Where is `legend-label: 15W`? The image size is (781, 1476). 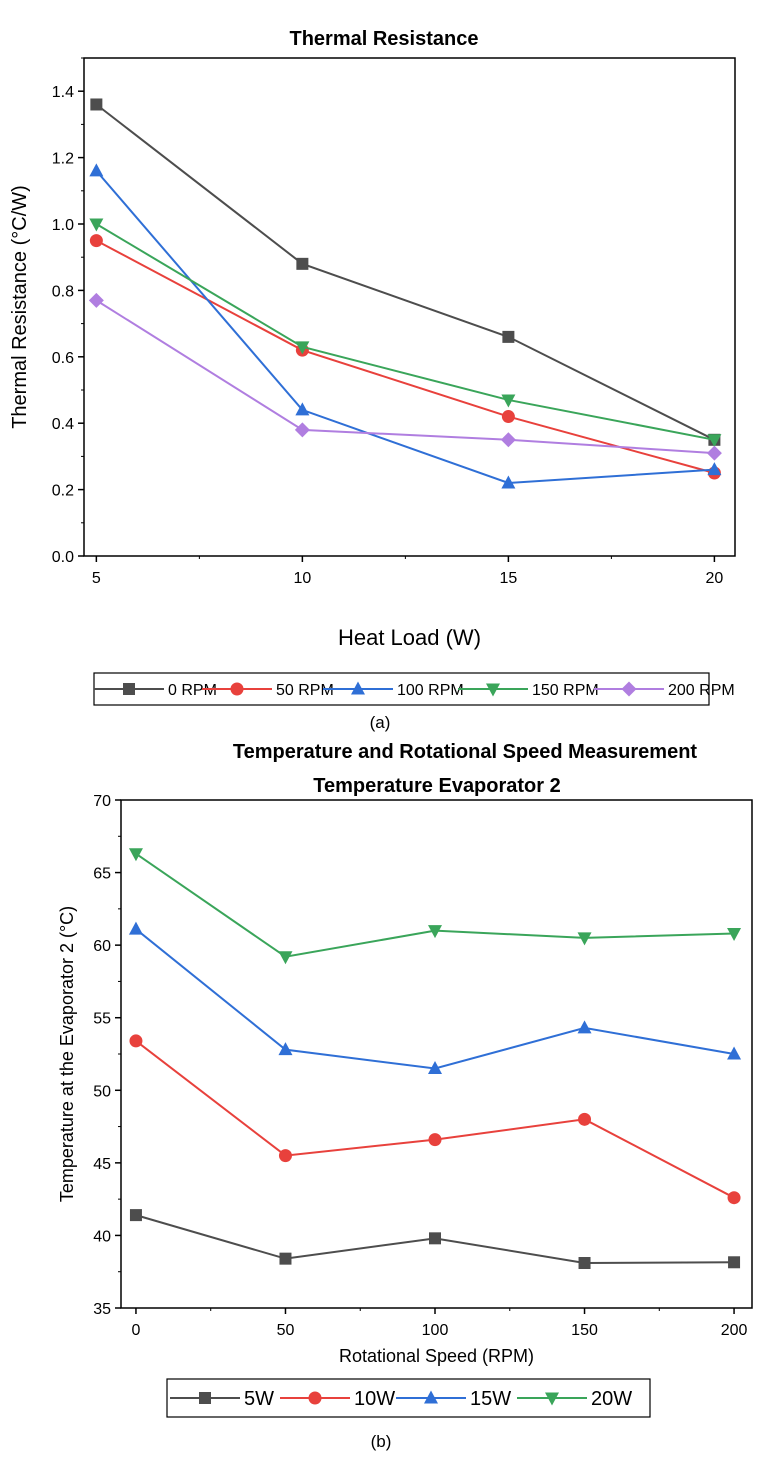
legend-label: 15W is located at coordinates (490, 1399).